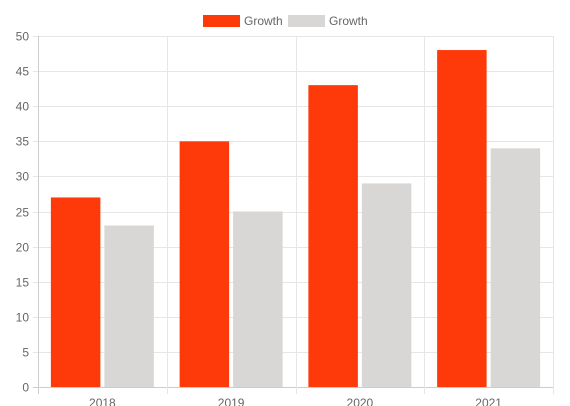 The width and height of the screenshot is (570, 406). I want to click on x-tick-label: 2018, so click(102, 401).